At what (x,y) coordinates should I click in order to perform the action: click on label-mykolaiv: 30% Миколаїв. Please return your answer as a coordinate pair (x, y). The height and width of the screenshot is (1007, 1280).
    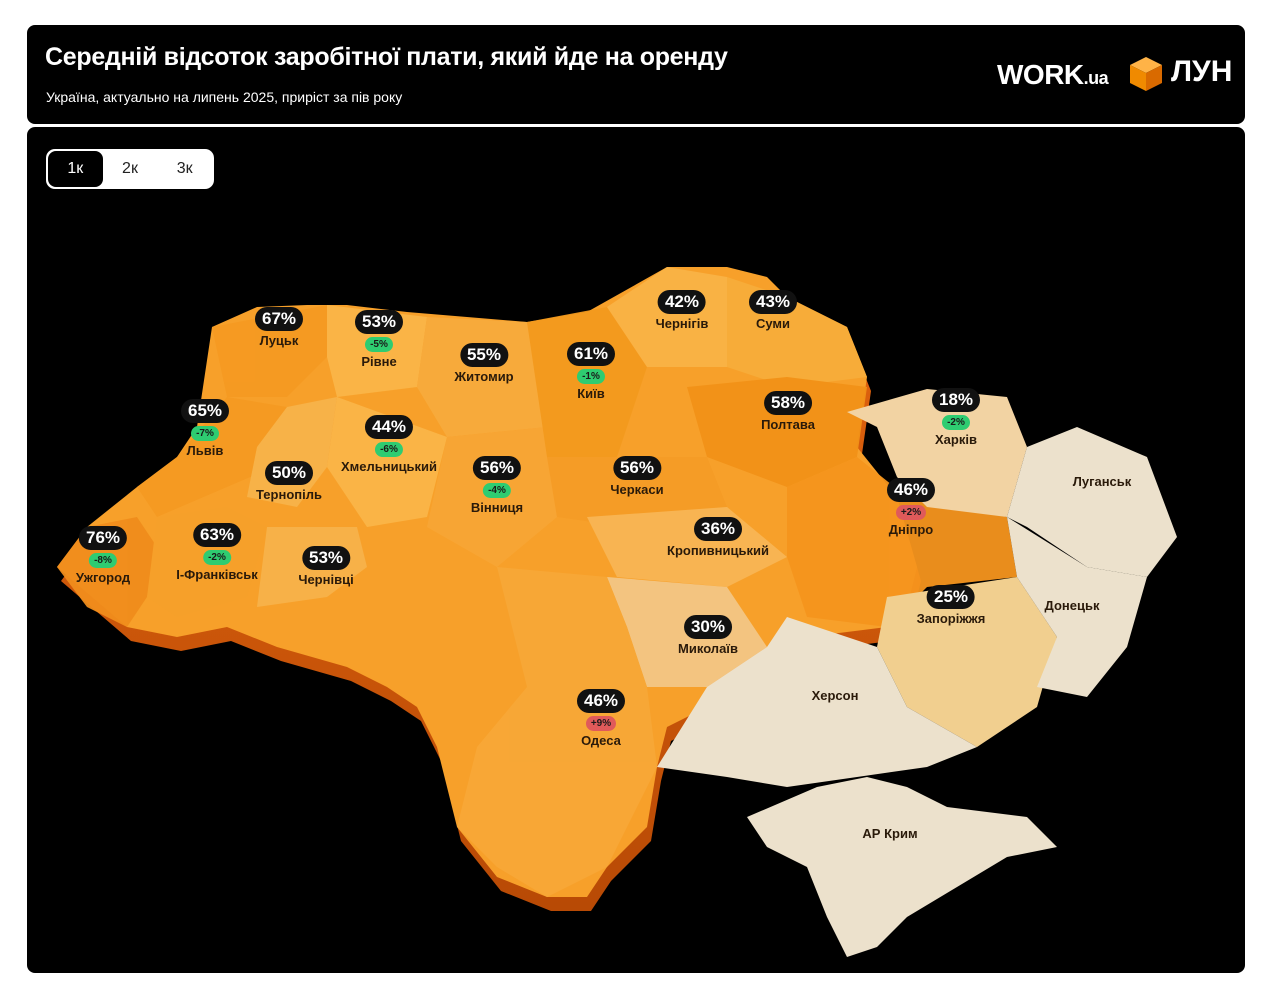
    Looking at the image, I should click on (708, 635).